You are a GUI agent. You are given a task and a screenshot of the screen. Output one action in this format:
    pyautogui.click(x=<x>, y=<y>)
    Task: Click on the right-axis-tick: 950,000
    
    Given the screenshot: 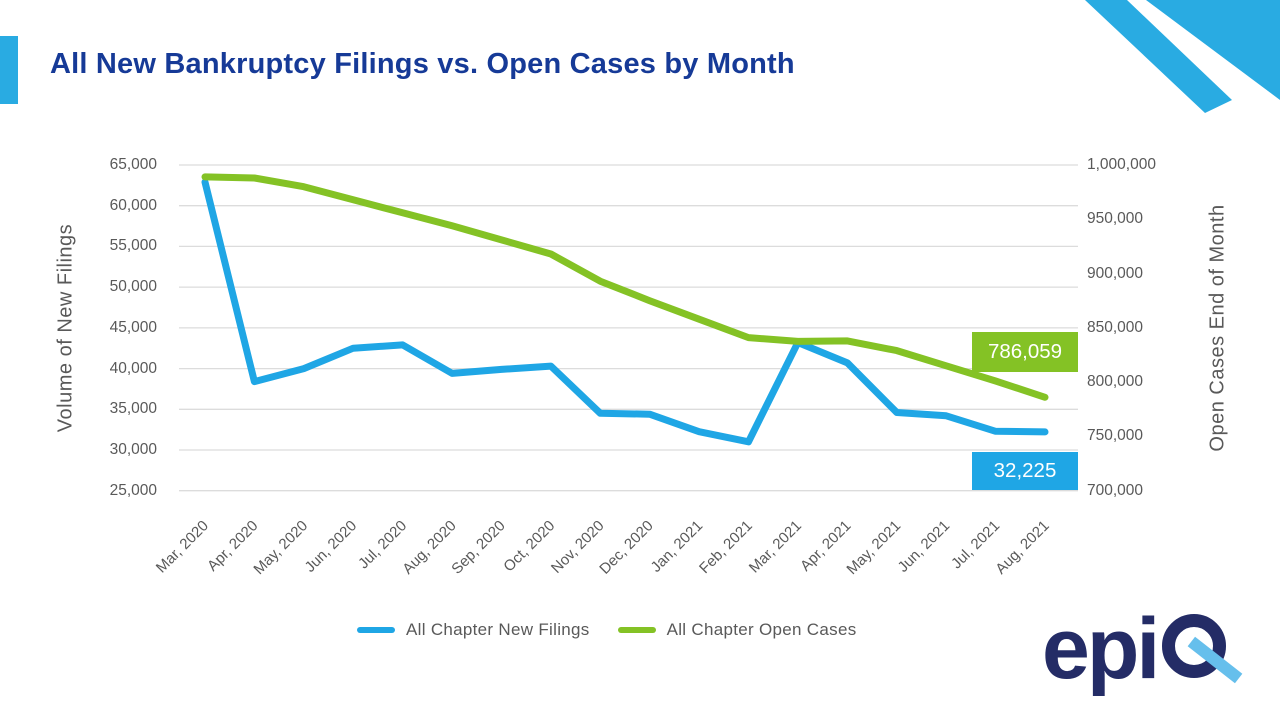 What is the action you would take?
    pyautogui.click(x=1115, y=219)
    